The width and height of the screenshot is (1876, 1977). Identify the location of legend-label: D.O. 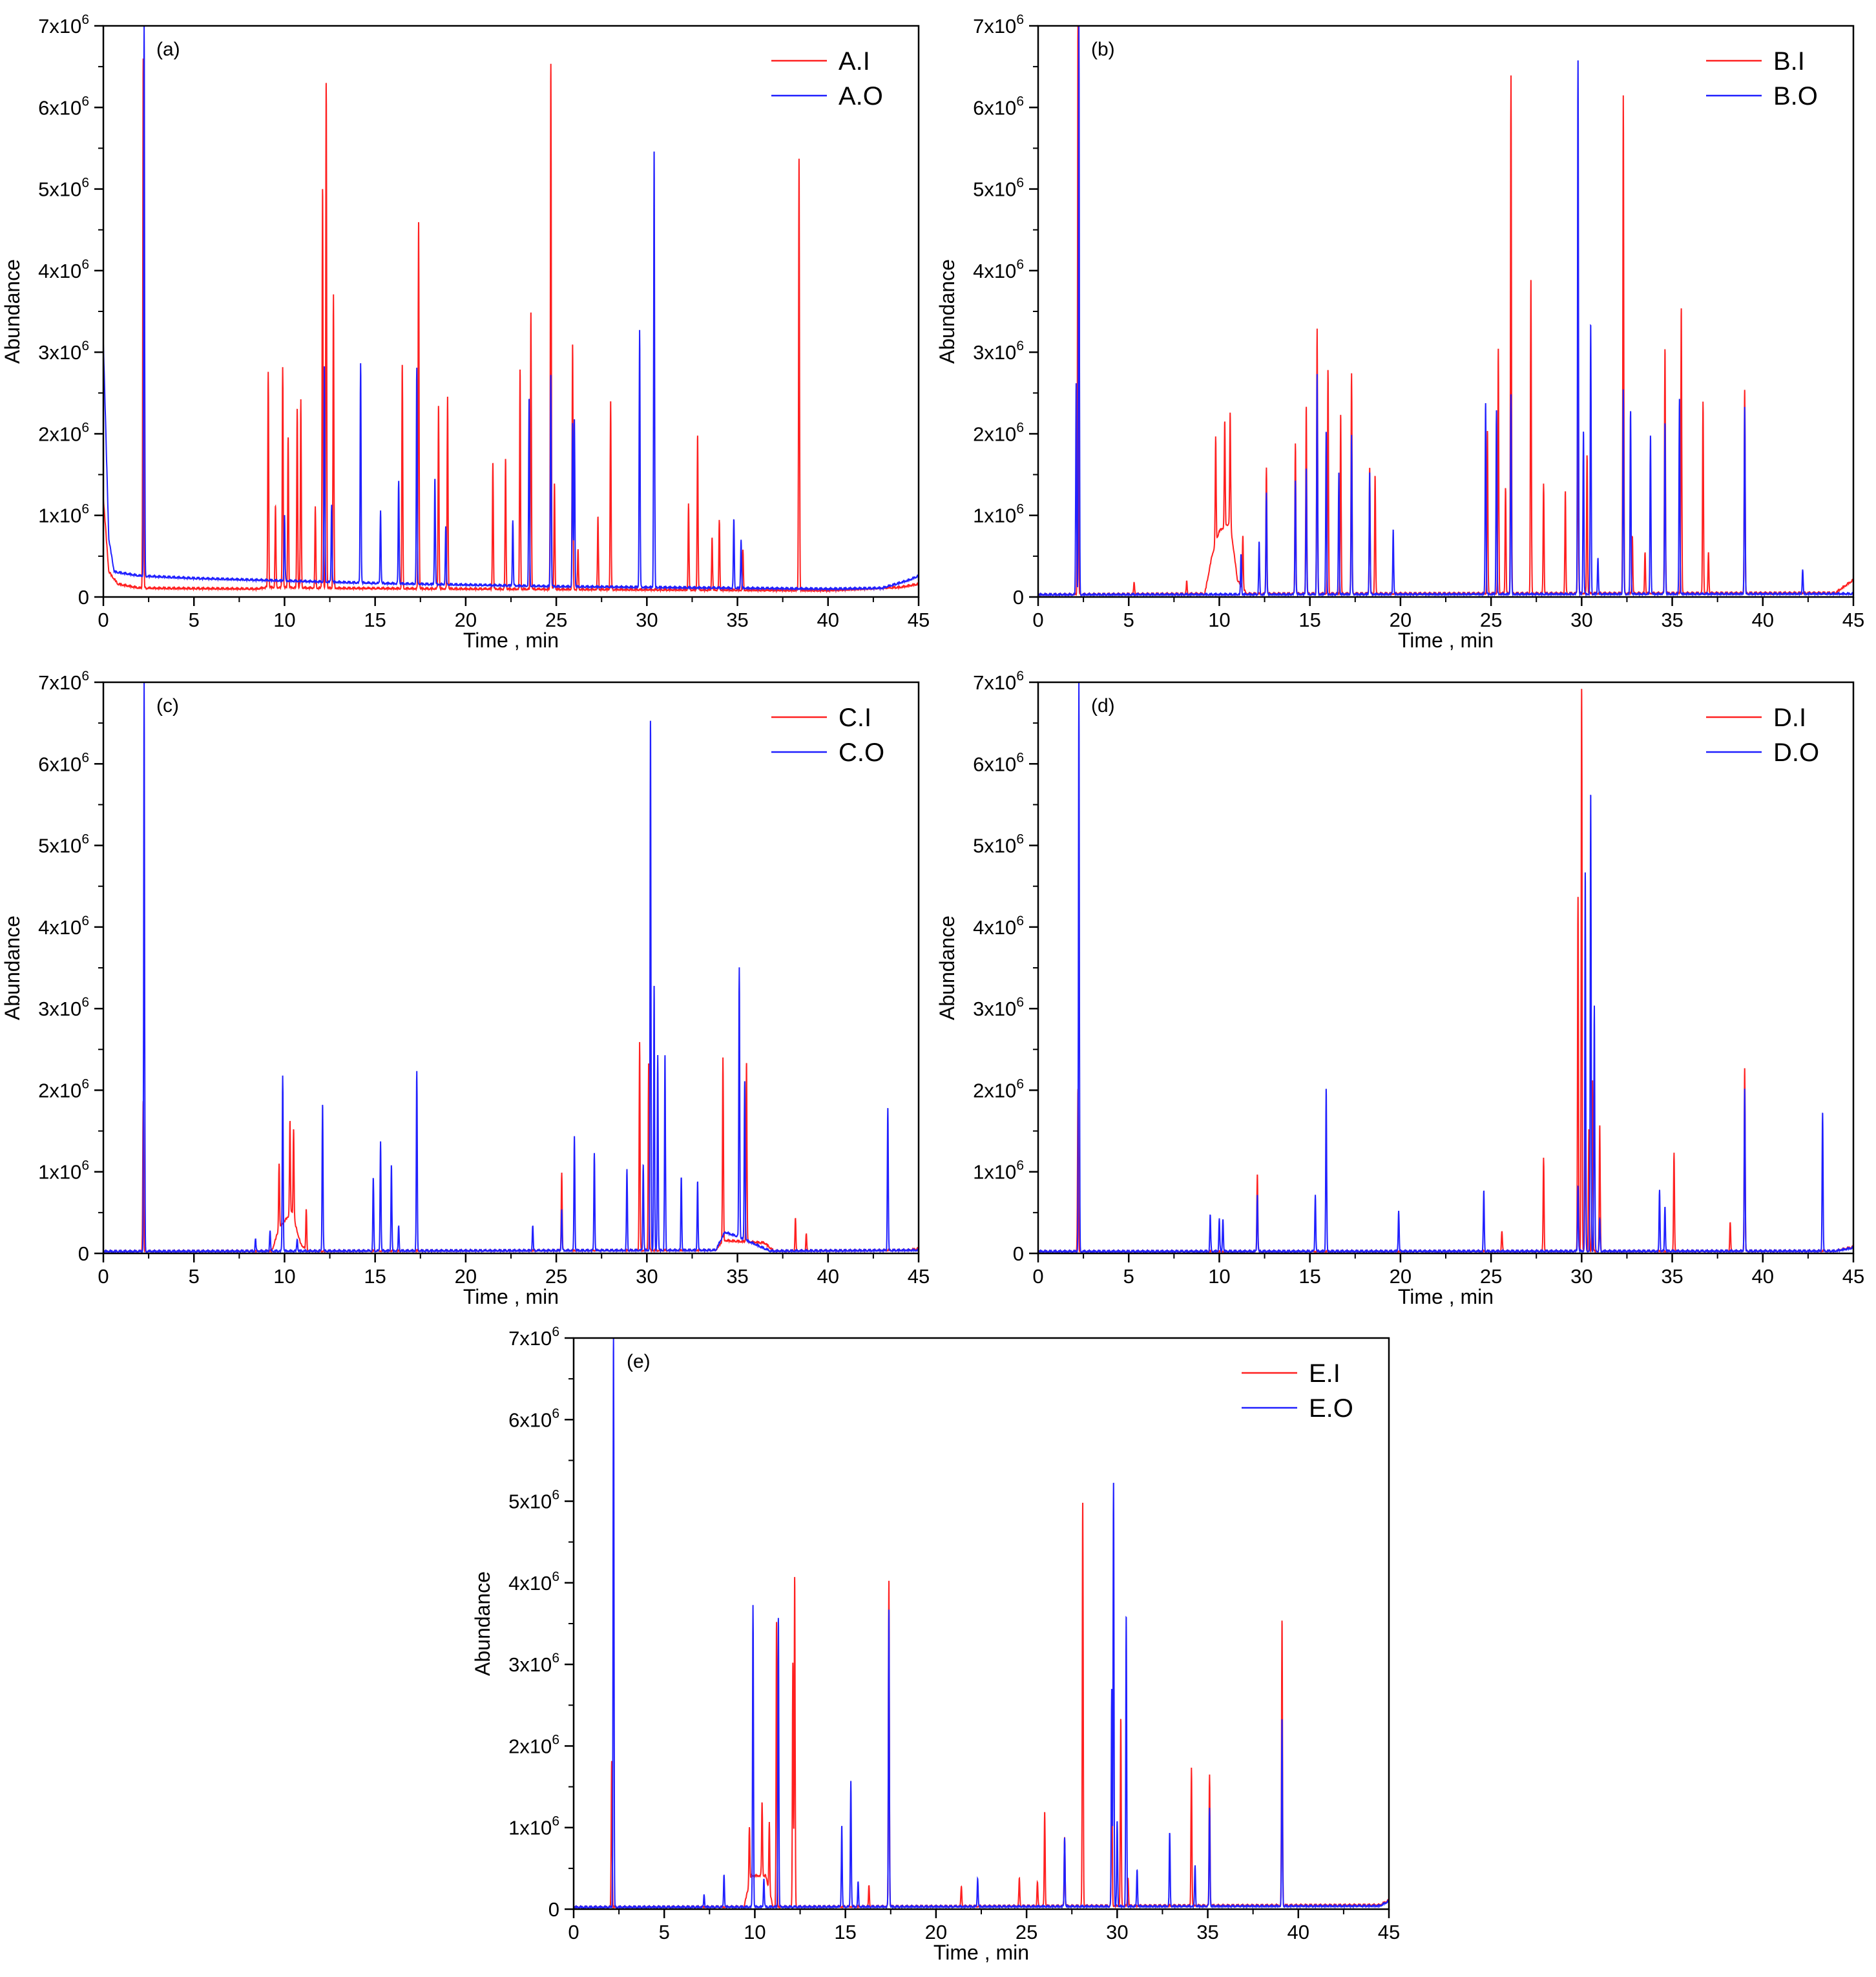
(1796, 753).